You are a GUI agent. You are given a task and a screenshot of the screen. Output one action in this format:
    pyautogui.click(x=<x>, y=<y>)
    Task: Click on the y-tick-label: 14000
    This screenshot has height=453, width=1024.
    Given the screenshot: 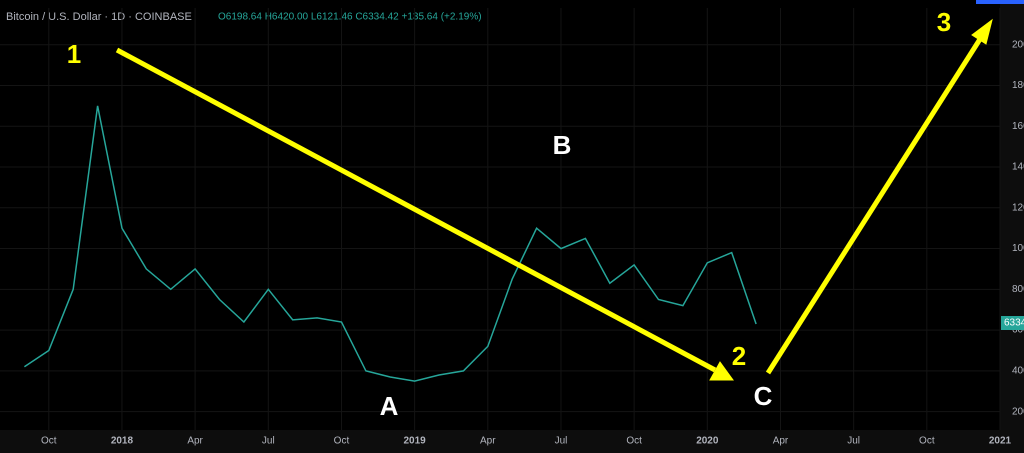 What is the action you would take?
    pyautogui.click(x=1018, y=167)
    